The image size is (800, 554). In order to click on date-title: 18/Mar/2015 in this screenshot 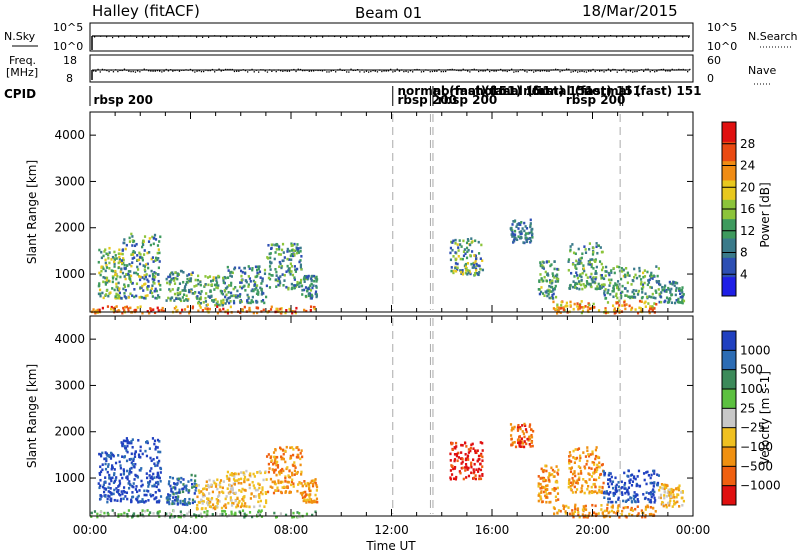, I will do `click(630, 11)`.